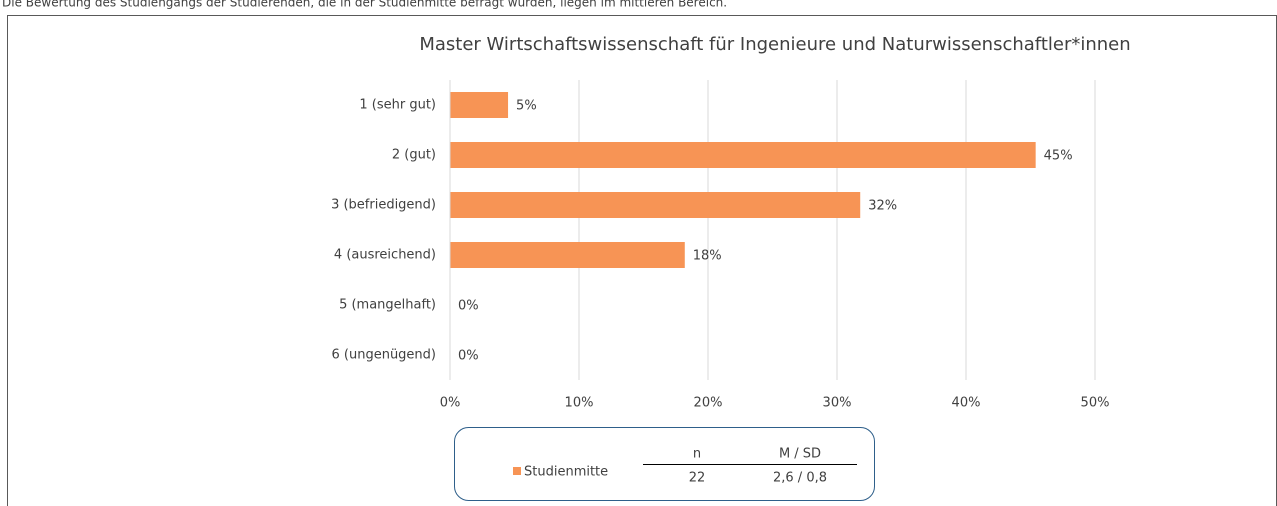 This screenshot has height=506, width=1277. Describe the element at coordinates (800, 454) in the screenshot. I see `table-header: M / SD` at that location.